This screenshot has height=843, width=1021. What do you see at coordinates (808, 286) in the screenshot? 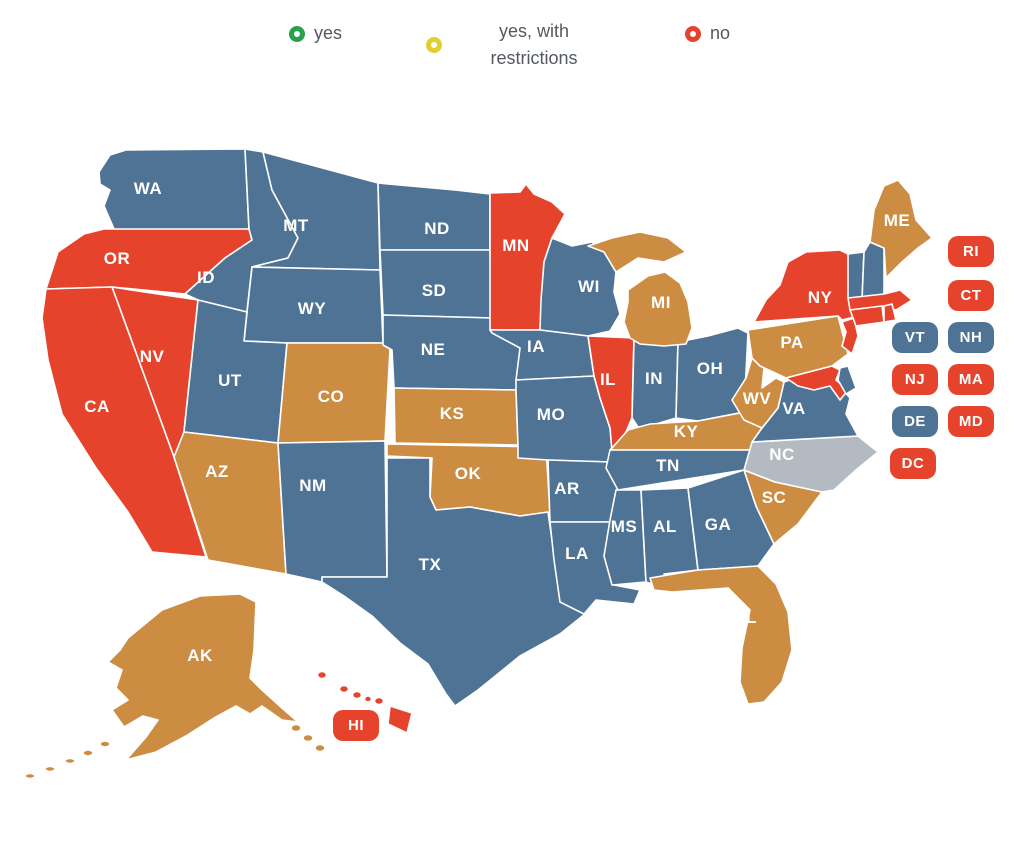
I see `state-NY` at bounding box center [808, 286].